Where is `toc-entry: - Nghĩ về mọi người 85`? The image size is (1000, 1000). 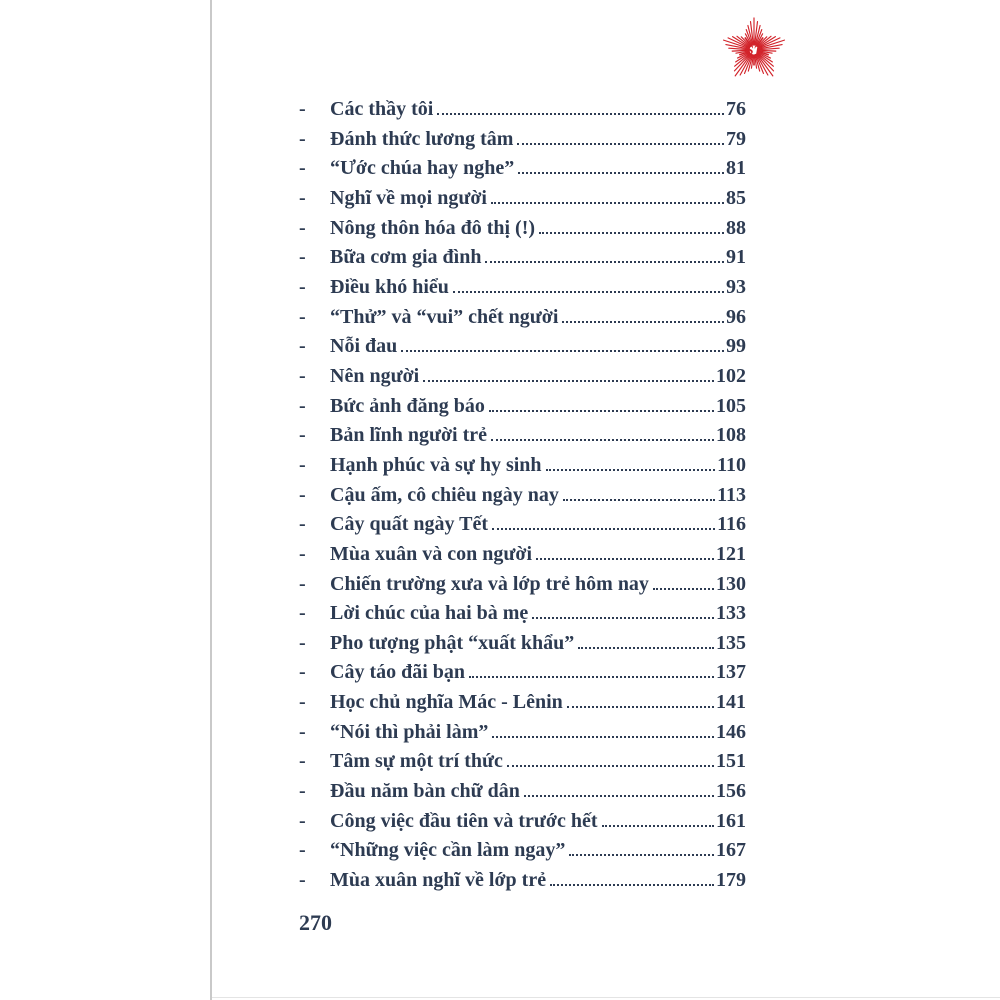
toc-entry: - Nghĩ về mọi người 85 is located at coordinates (522, 199).